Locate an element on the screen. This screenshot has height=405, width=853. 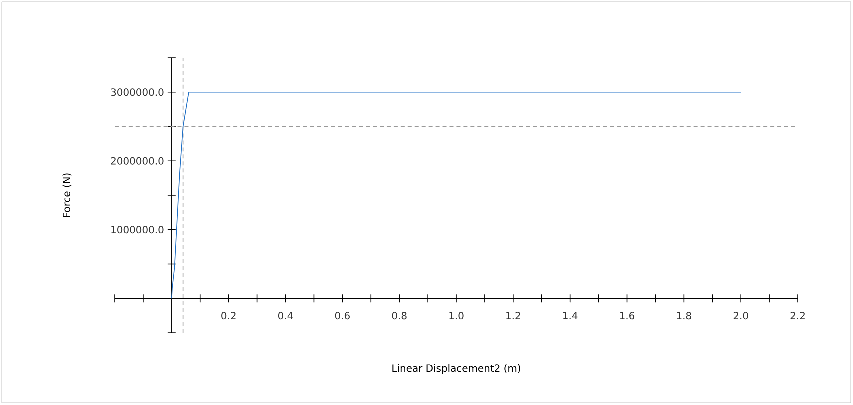
x-tick-label: 1.2 is located at coordinates (513, 316).